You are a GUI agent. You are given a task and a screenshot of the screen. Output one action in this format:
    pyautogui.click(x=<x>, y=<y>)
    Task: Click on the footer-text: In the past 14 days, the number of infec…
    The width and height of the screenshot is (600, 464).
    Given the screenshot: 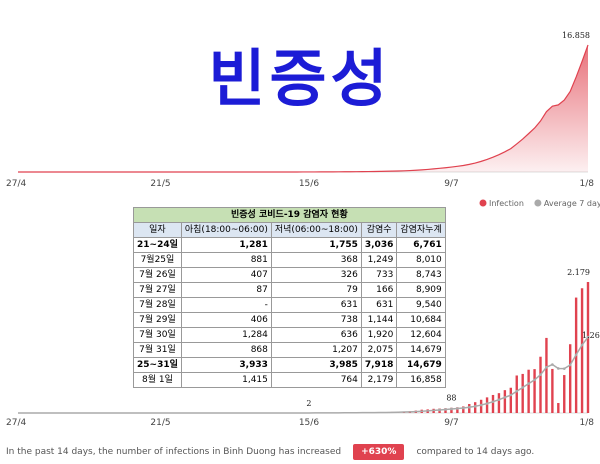 What is the action you would take?
    pyautogui.click(x=174, y=452)
    